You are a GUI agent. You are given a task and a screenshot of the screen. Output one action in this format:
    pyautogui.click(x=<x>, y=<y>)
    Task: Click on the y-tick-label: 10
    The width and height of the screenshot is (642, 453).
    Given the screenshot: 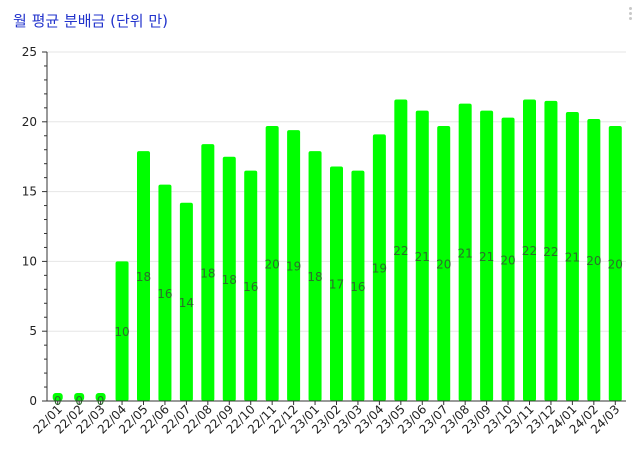 What is the action you would take?
    pyautogui.click(x=29, y=261)
    